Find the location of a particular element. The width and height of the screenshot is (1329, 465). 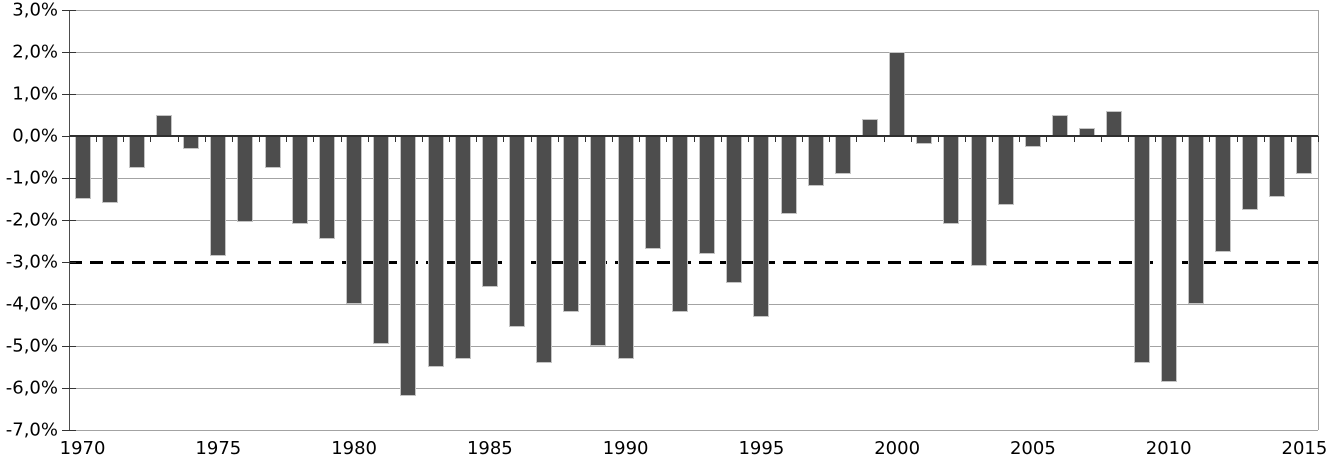

bar-2000 is located at coordinates (897, 94).